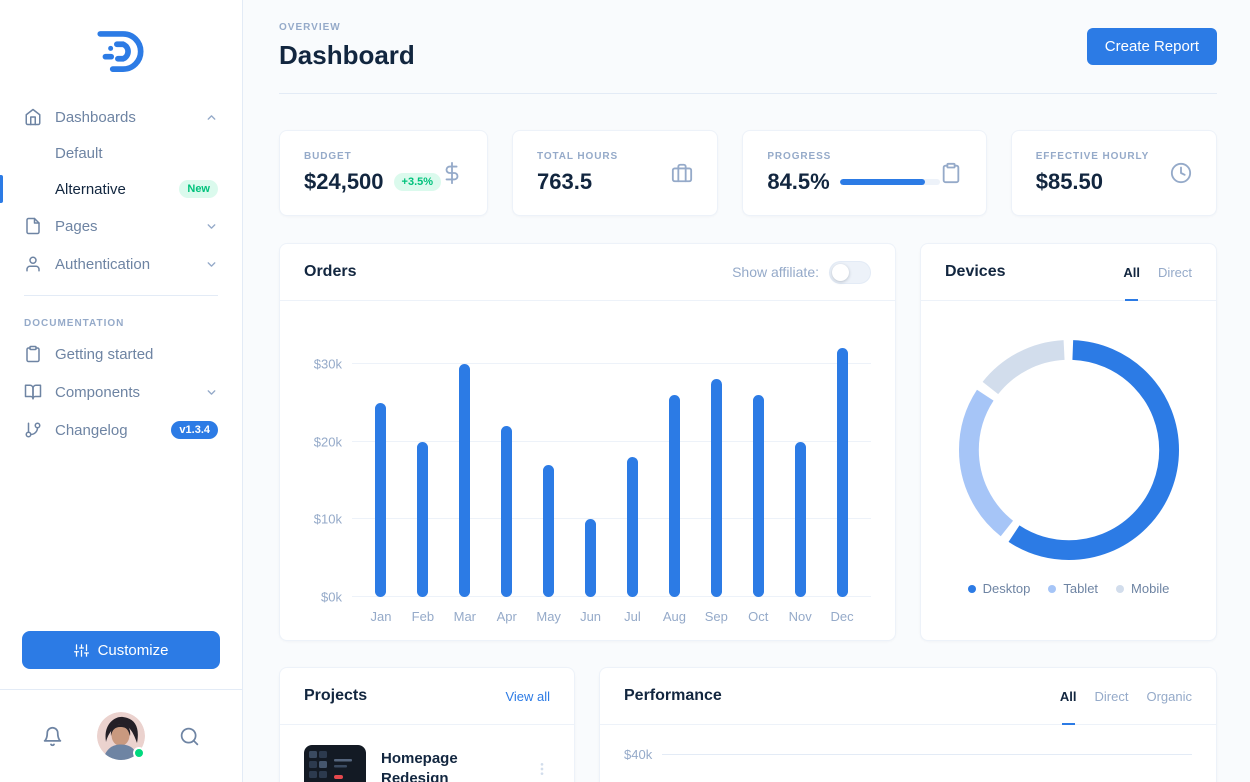  I want to click on progress-bar, so click(889, 182).